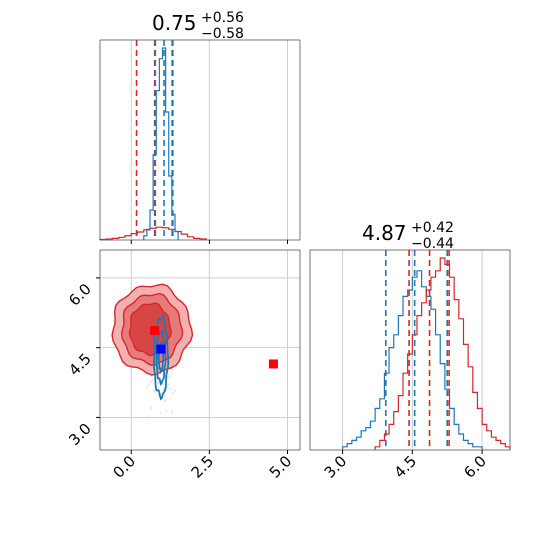 The image size is (550, 550). What do you see at coordinates (475, 467) in the screenshot?
I see `x-tick-label: 6.0` at bounding box center [475, 467].